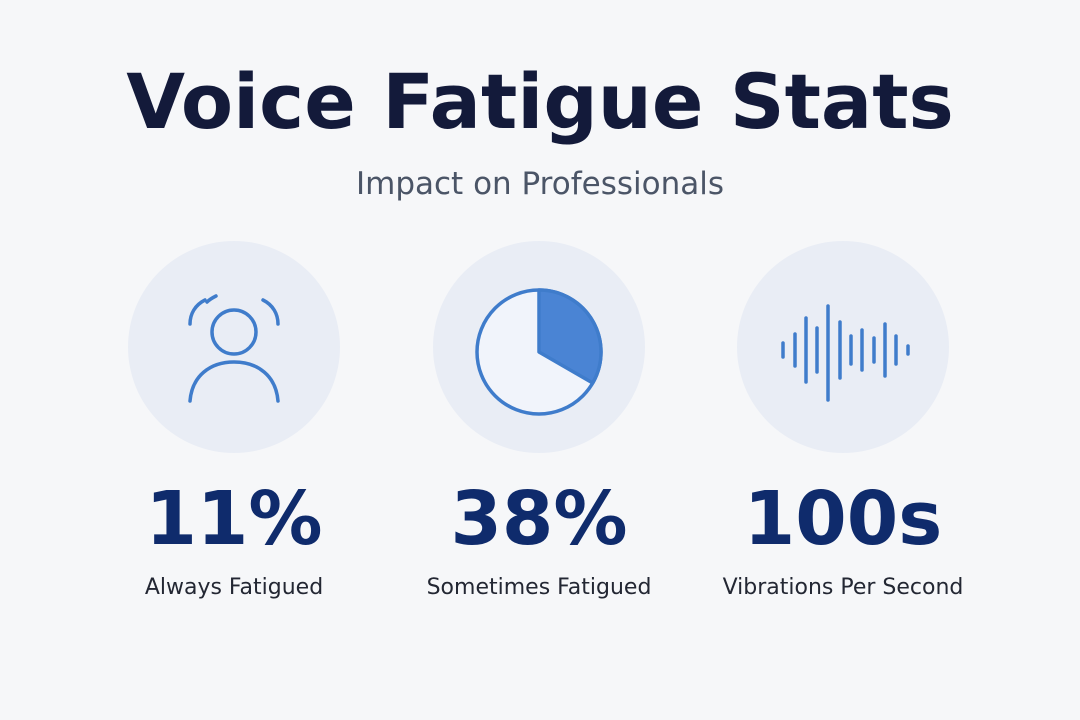  What do you see at coordinates (540, 184) in the screenshot?
I see `subtitle: Impact on Professionals` at bounding box center [540, 184].